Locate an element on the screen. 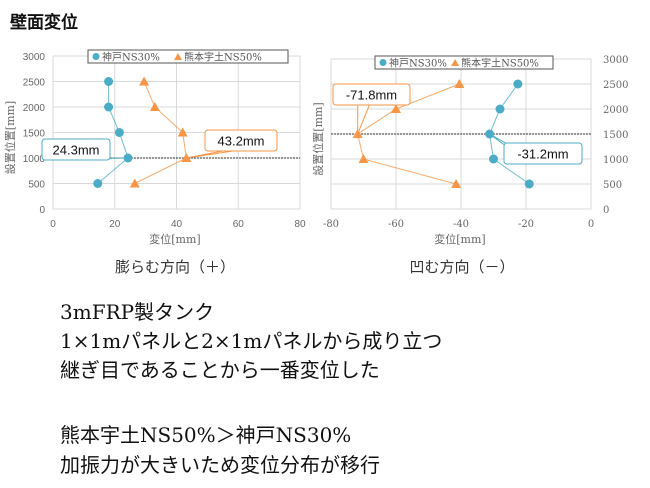  body-line: 3mFRP製タンク is located at coordinates (137, 312).